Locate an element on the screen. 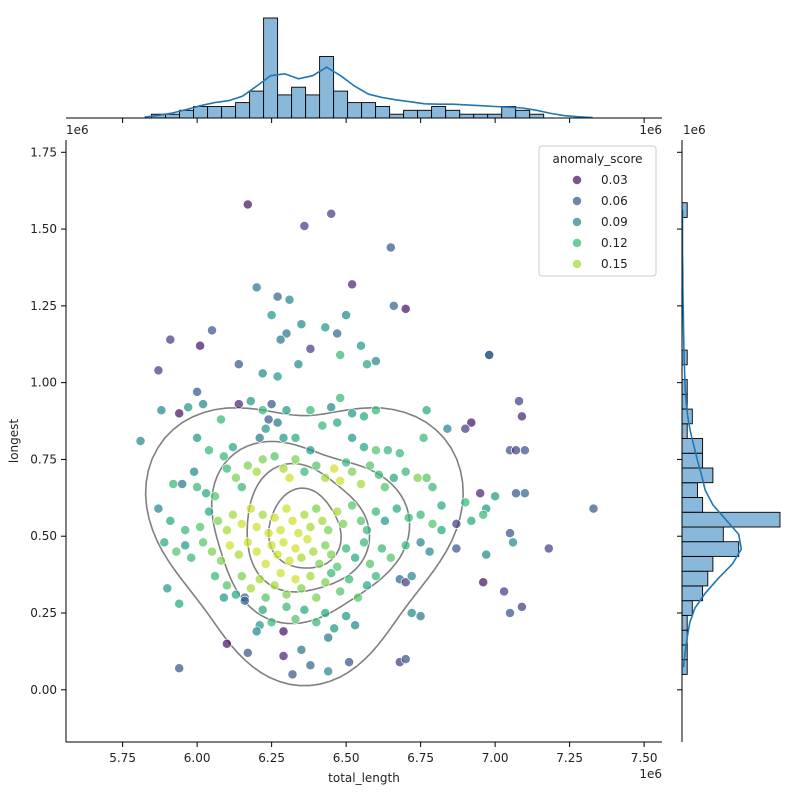 Image resolution: width=800 pixels, height=804 pixels. top-kde-line is located at coordinates (368, 92).